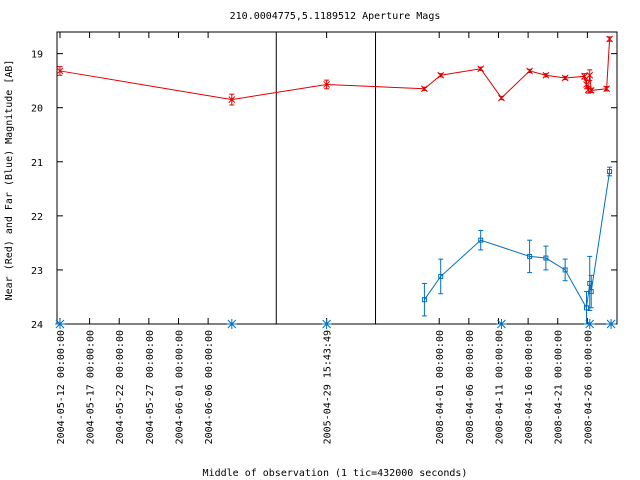 Image resolution: width=640 pixels, height=480 pixels. I want to click on x-tick-label: 2004-05-17 00:00:00, so click(91, 387).